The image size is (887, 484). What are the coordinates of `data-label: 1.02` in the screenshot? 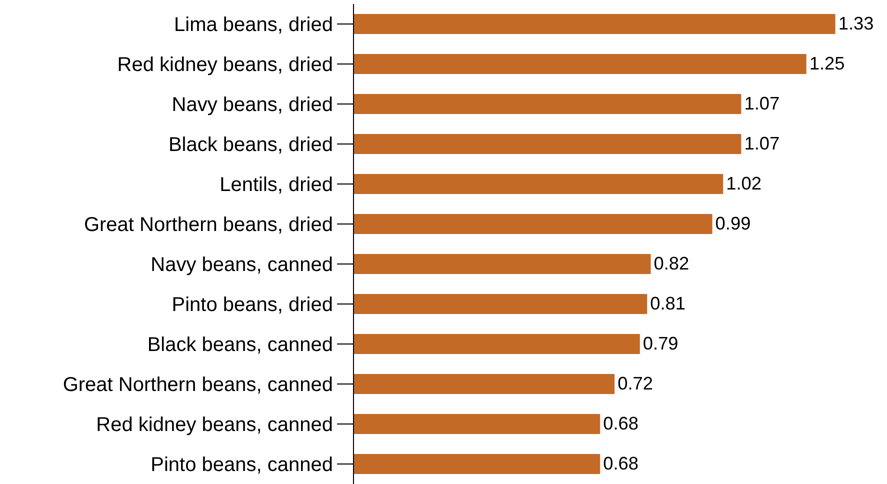 It's located at (744, 183).